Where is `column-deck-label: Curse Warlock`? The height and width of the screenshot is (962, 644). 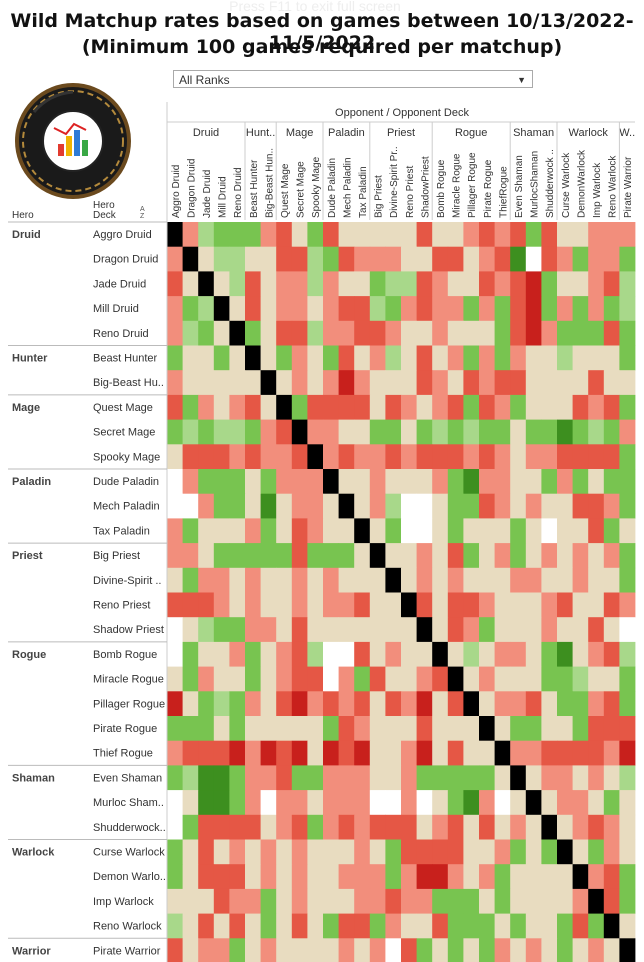 column-deck-label: Curse Warlock is located at coordinates (566, 185).